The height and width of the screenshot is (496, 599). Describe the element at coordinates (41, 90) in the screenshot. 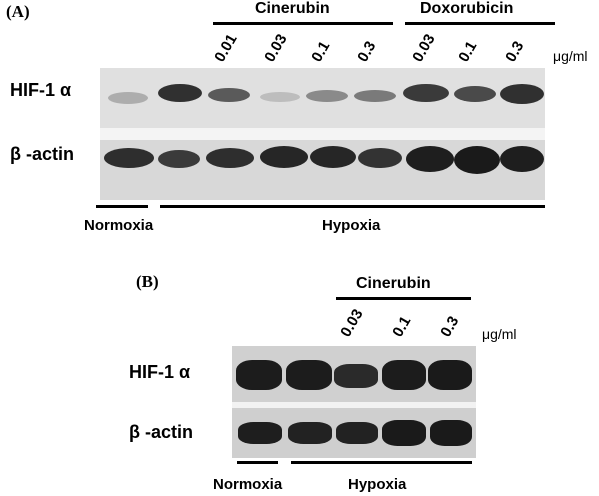

I see `hif1a-row-label-a: HIF-1 α` at that location.